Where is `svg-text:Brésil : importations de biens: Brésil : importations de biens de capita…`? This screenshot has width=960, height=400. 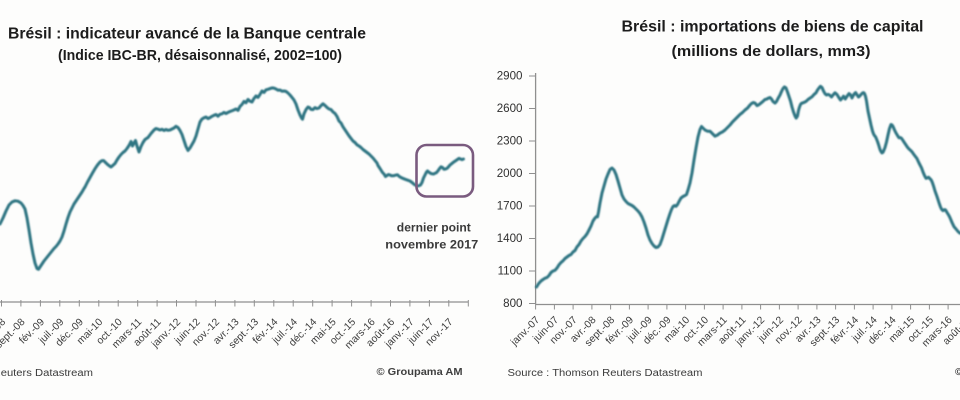
svg-text:Brésil : importations de biens: Brésil : importations de biens de capita… is located at coordinates (773, 27).